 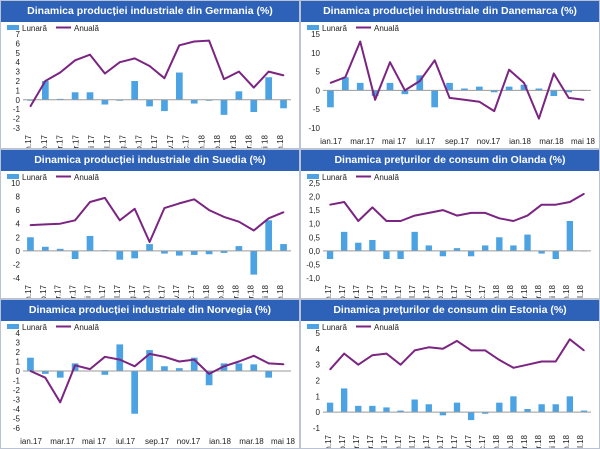 I want to click on y-tick-label: 10, so click(x=315, y=53).